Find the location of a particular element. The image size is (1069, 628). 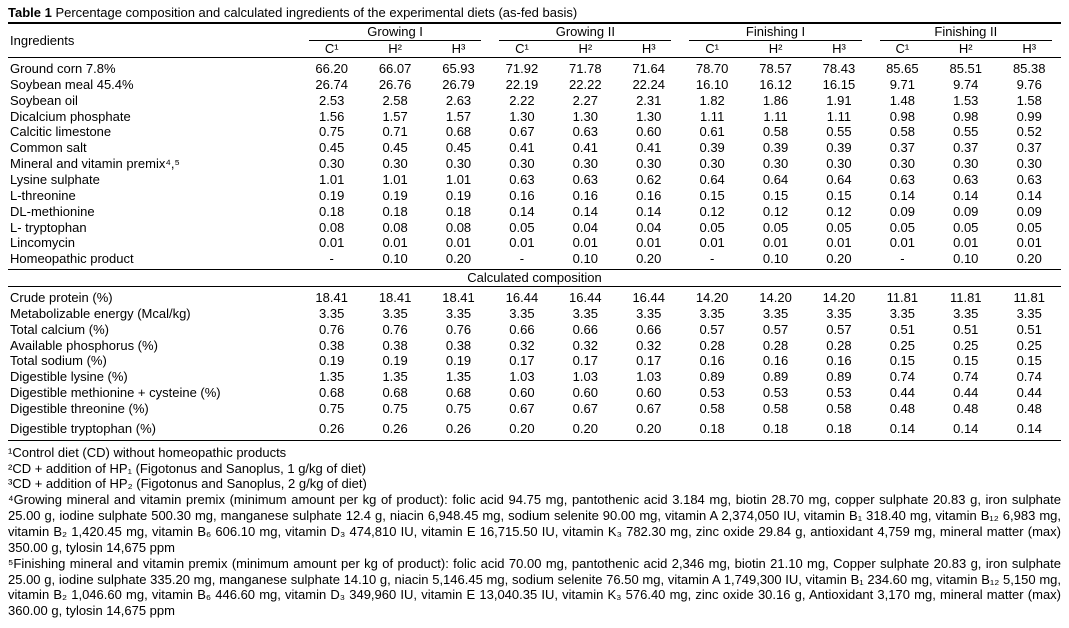

value-cell: 0.51 is located at coordinates (902, 329).